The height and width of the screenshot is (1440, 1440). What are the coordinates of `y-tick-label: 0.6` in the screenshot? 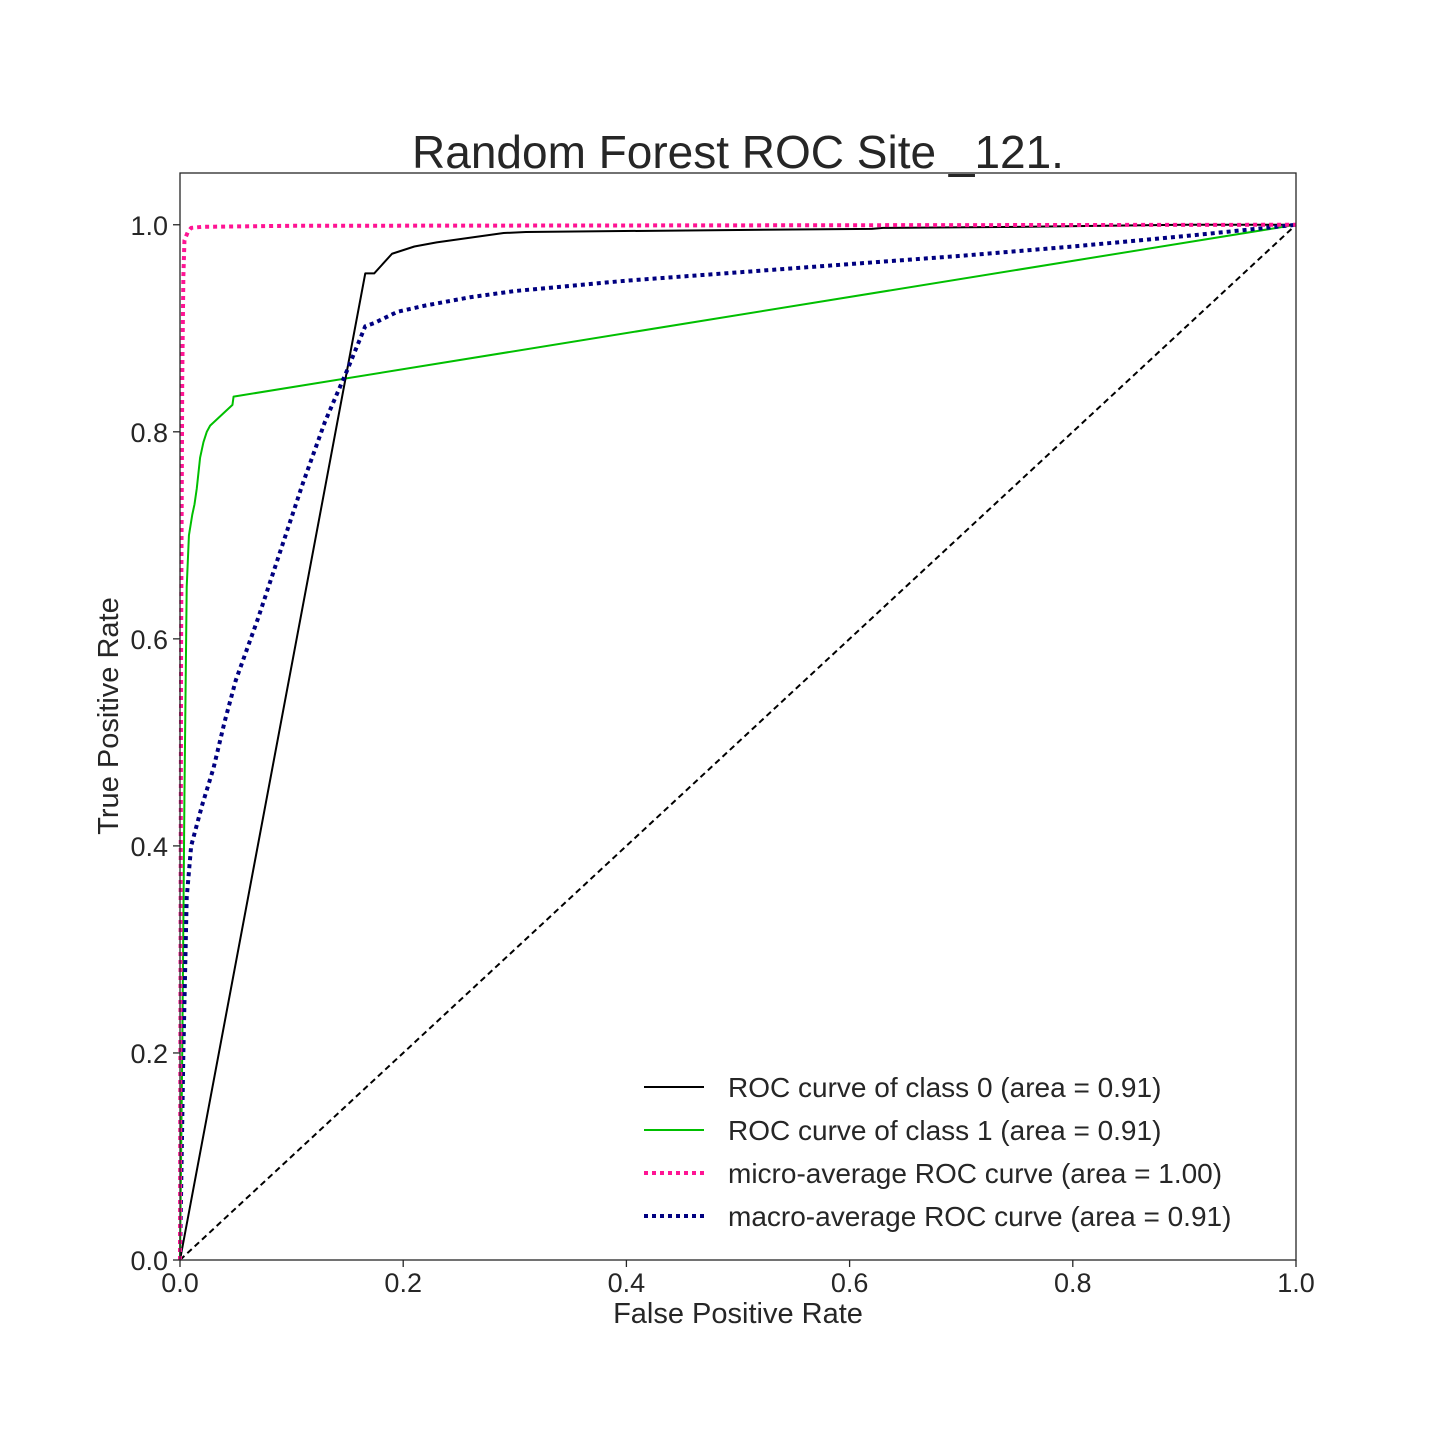 It's located at (149, 640).